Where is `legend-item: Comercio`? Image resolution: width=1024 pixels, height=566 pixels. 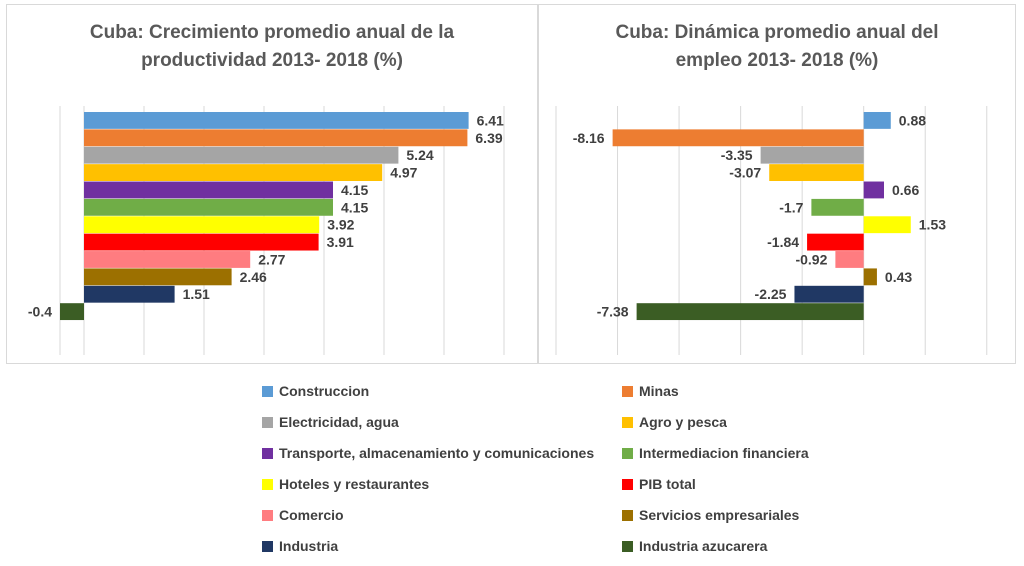 legend-item: Comercio is located at coordinates (303, 515).